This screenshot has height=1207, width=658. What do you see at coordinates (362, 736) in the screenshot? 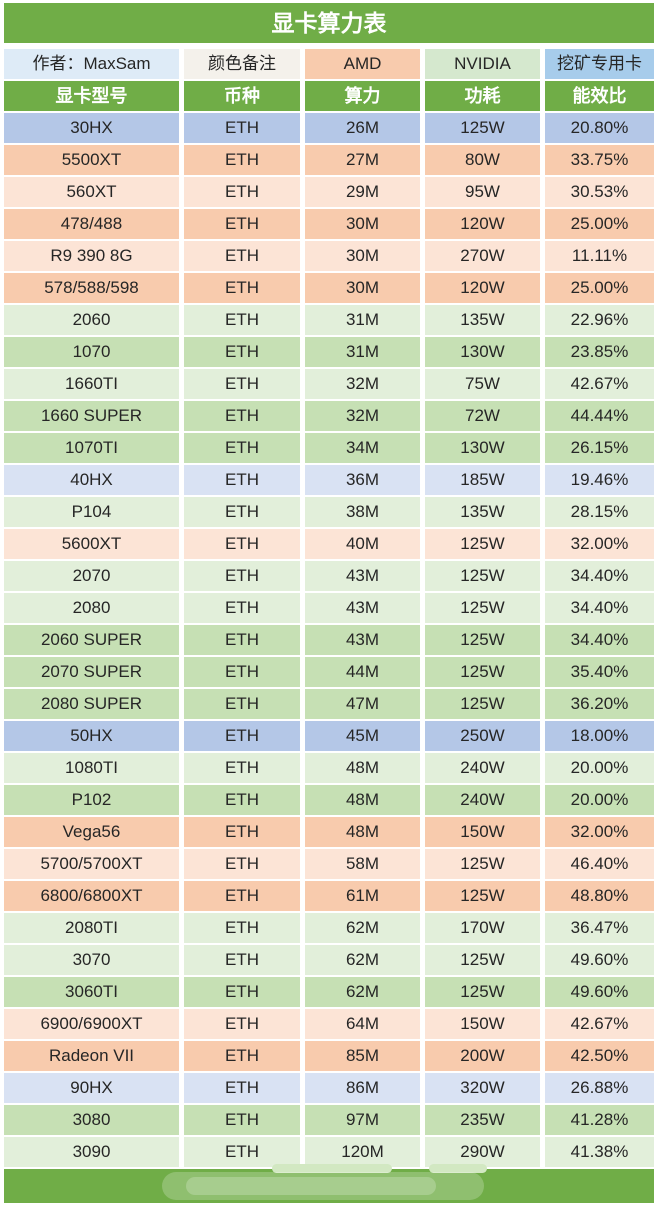
I see `cell-hashrate: 45M` at bounding box center [362, 736].